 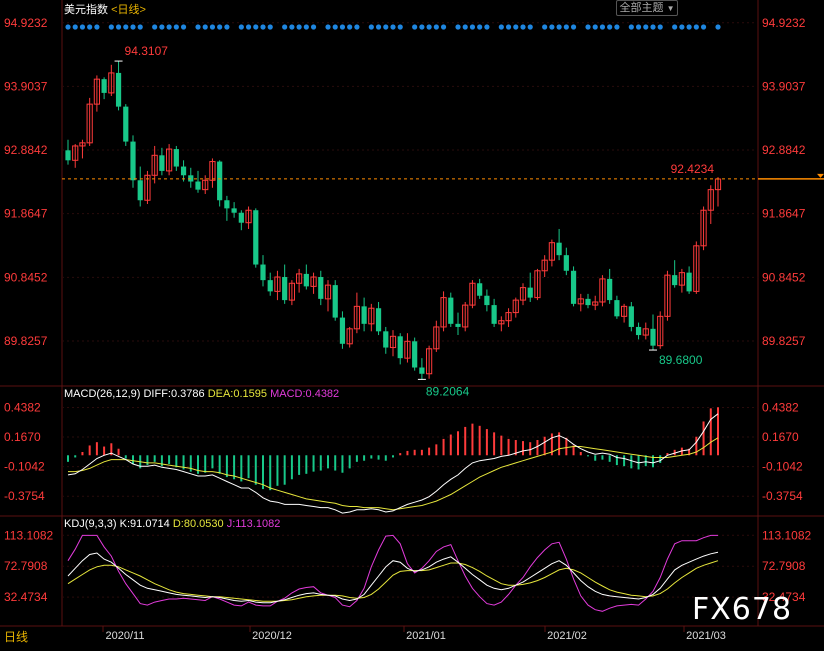 What do you see at coordinates (786, 535) in the screenshot?
I see `kdj-axis-right-label: 113.1082` at bounding box center [786, 535].